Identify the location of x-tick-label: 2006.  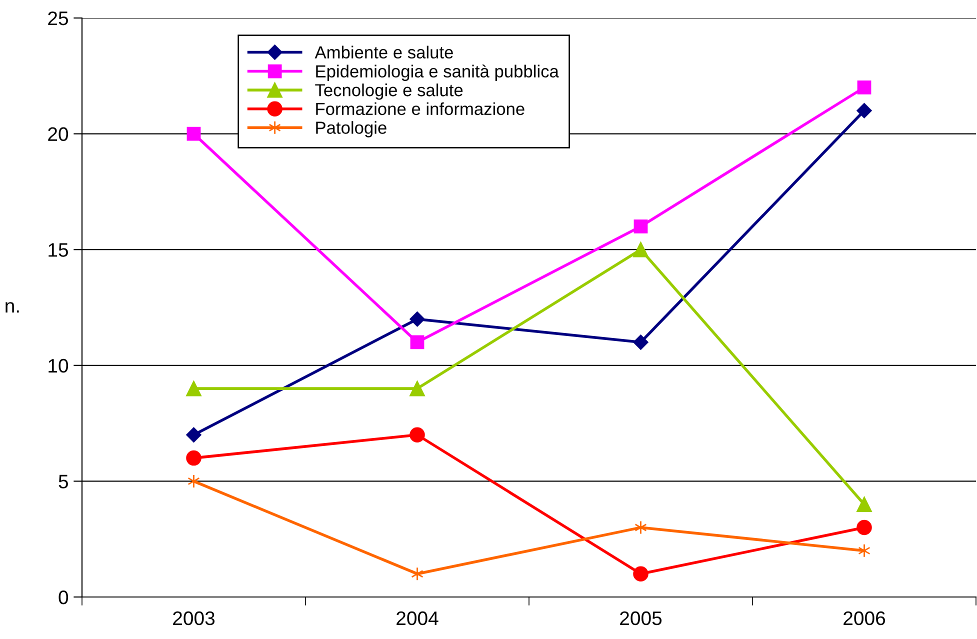
(865, 618).